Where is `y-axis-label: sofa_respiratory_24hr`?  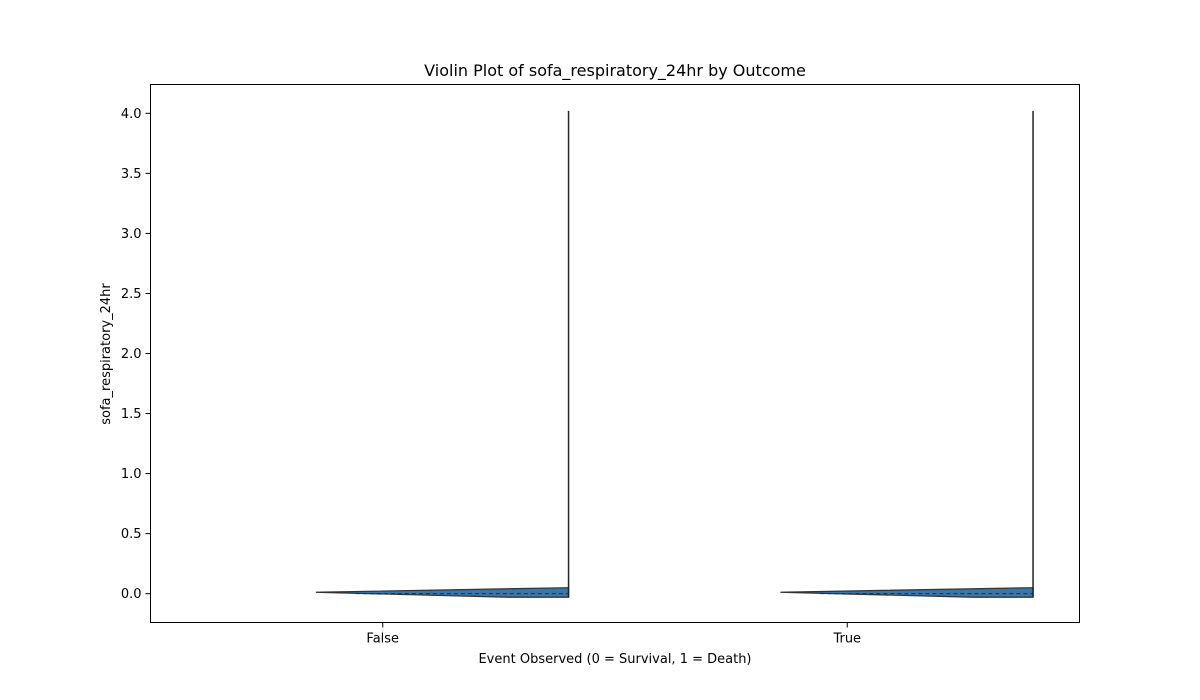
y-axis-label: sofa_respiratory_24hr is located at coordinates (106, 354).